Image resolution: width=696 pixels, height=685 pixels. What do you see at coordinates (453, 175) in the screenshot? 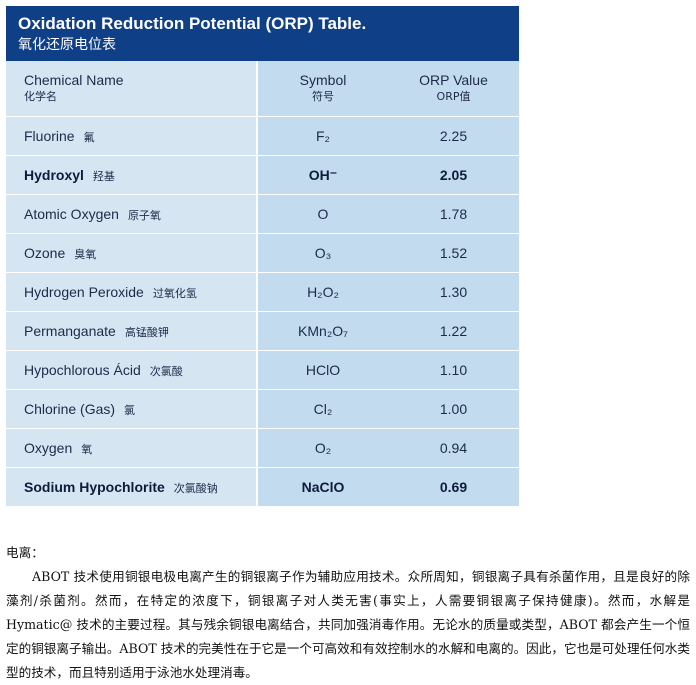
I see `orp-value-cell: 2.05` at bounding box center [453, 175].